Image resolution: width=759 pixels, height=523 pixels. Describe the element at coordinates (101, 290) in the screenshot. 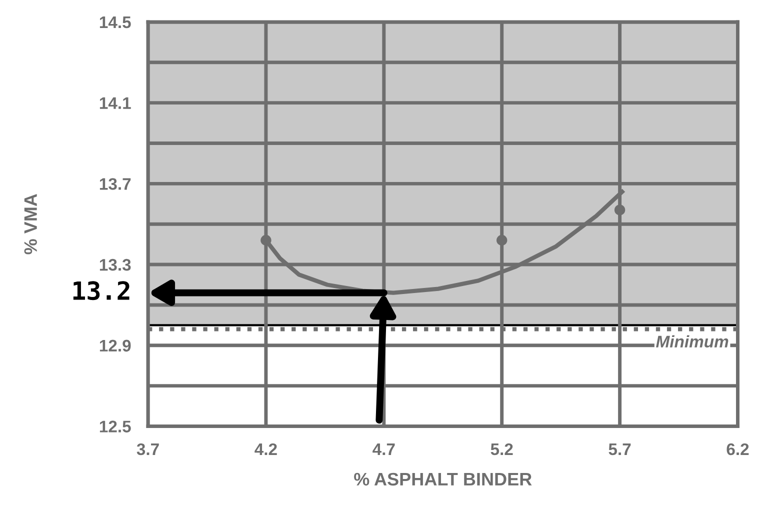

I see `annotation: 13.2` at that location.